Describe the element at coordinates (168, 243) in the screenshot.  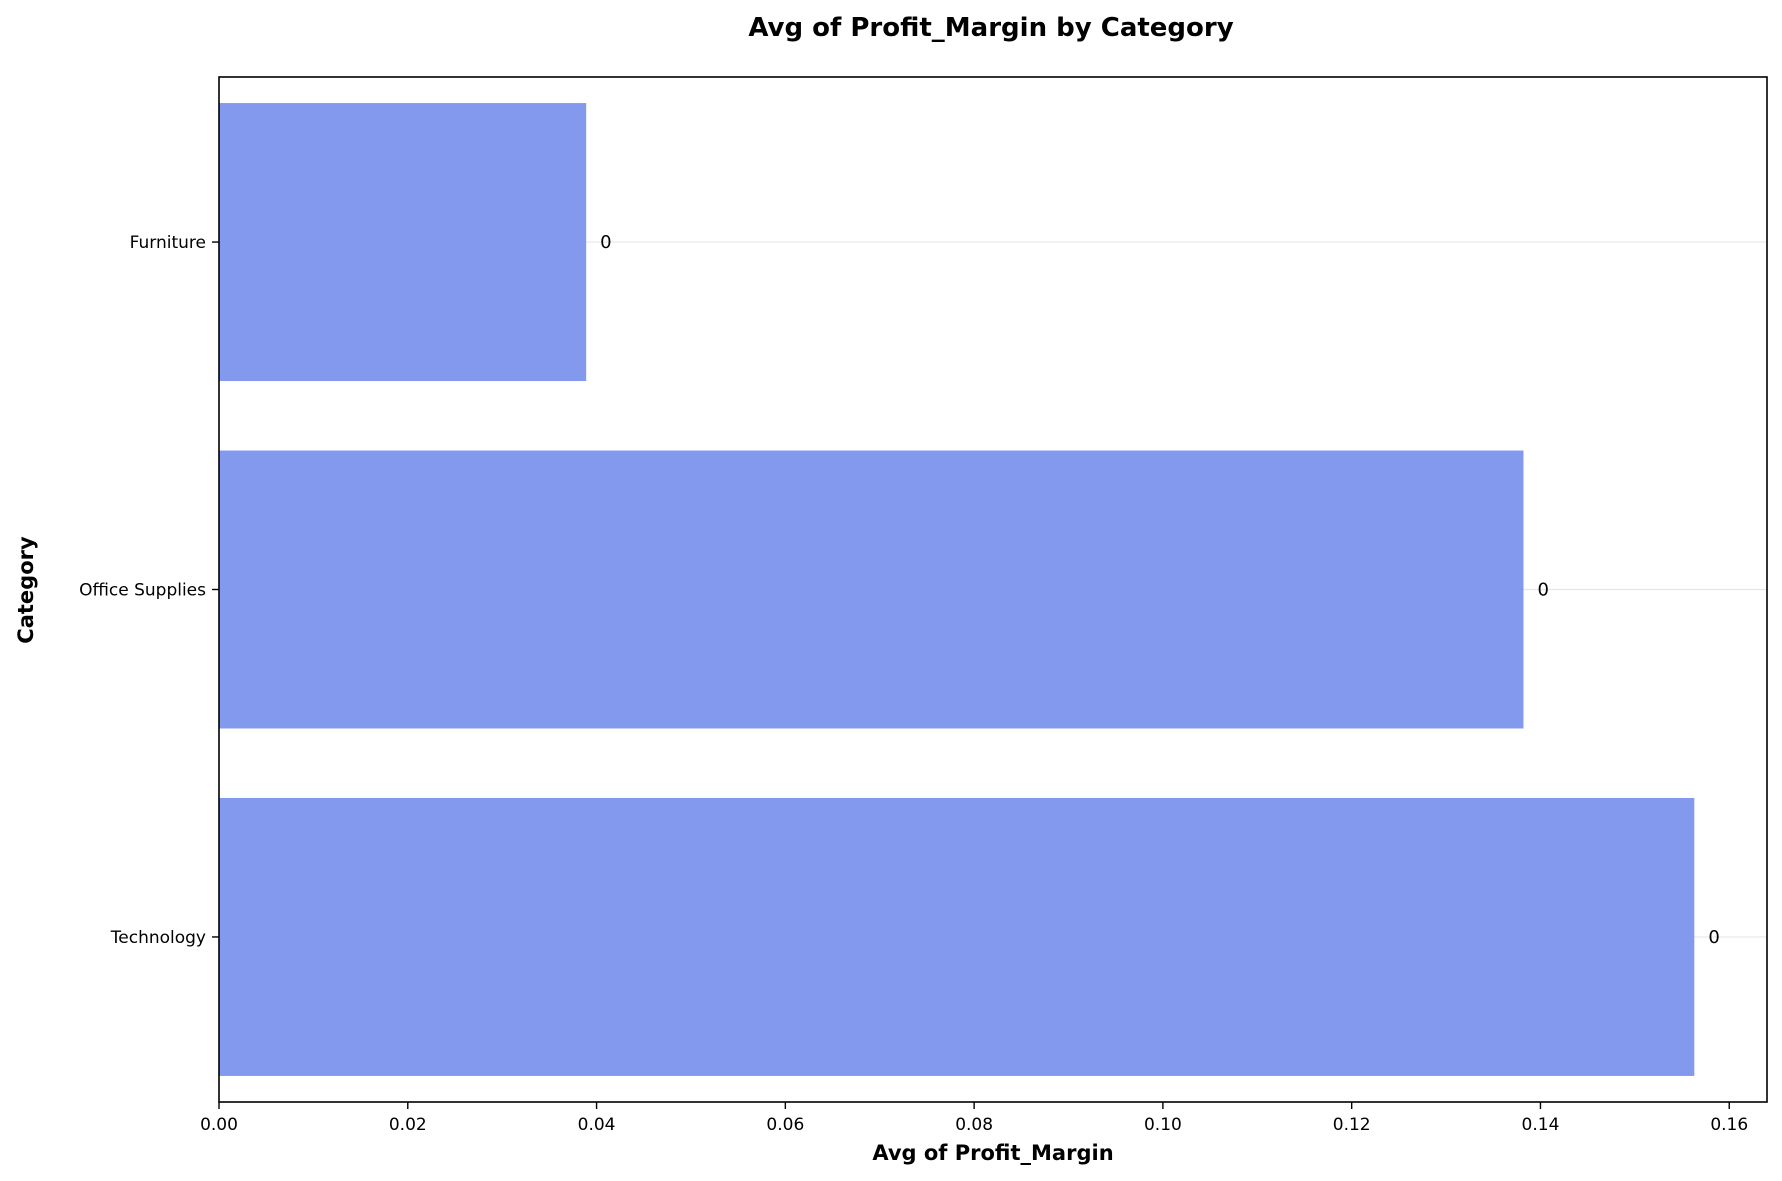
I see `y-tick-label: Furniture` at that location.